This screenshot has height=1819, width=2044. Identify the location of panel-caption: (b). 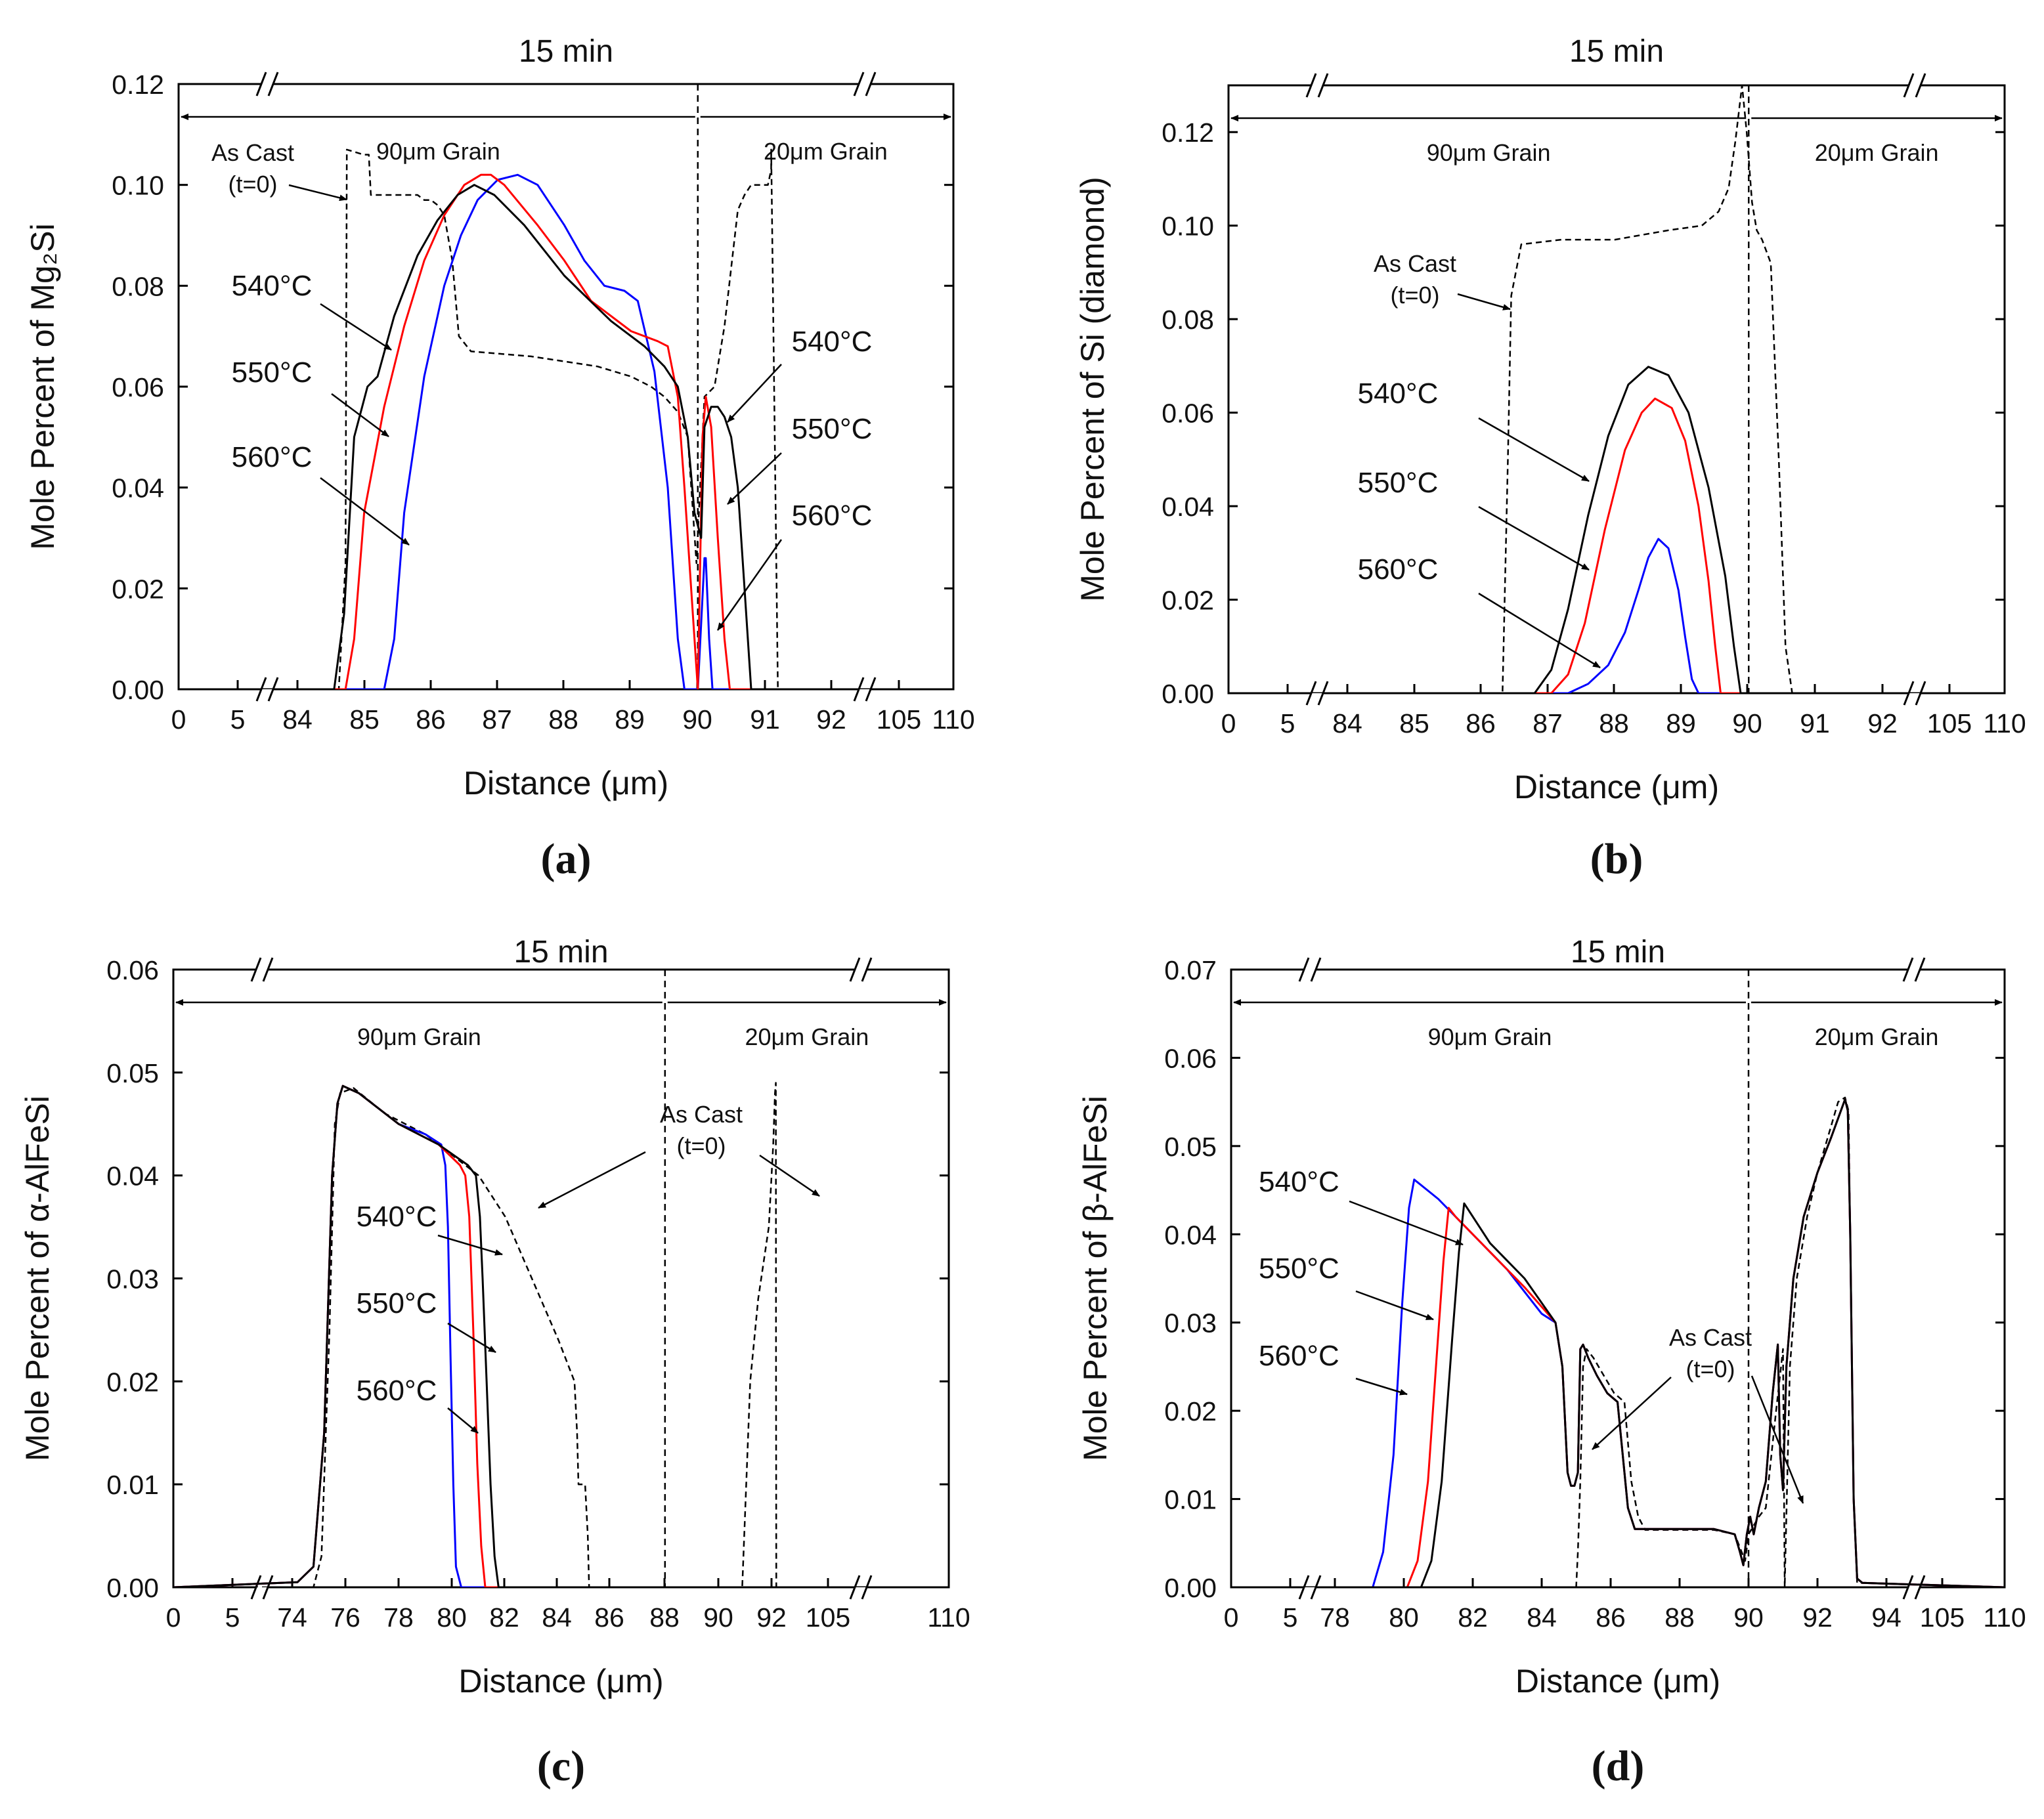
(1616, 859).